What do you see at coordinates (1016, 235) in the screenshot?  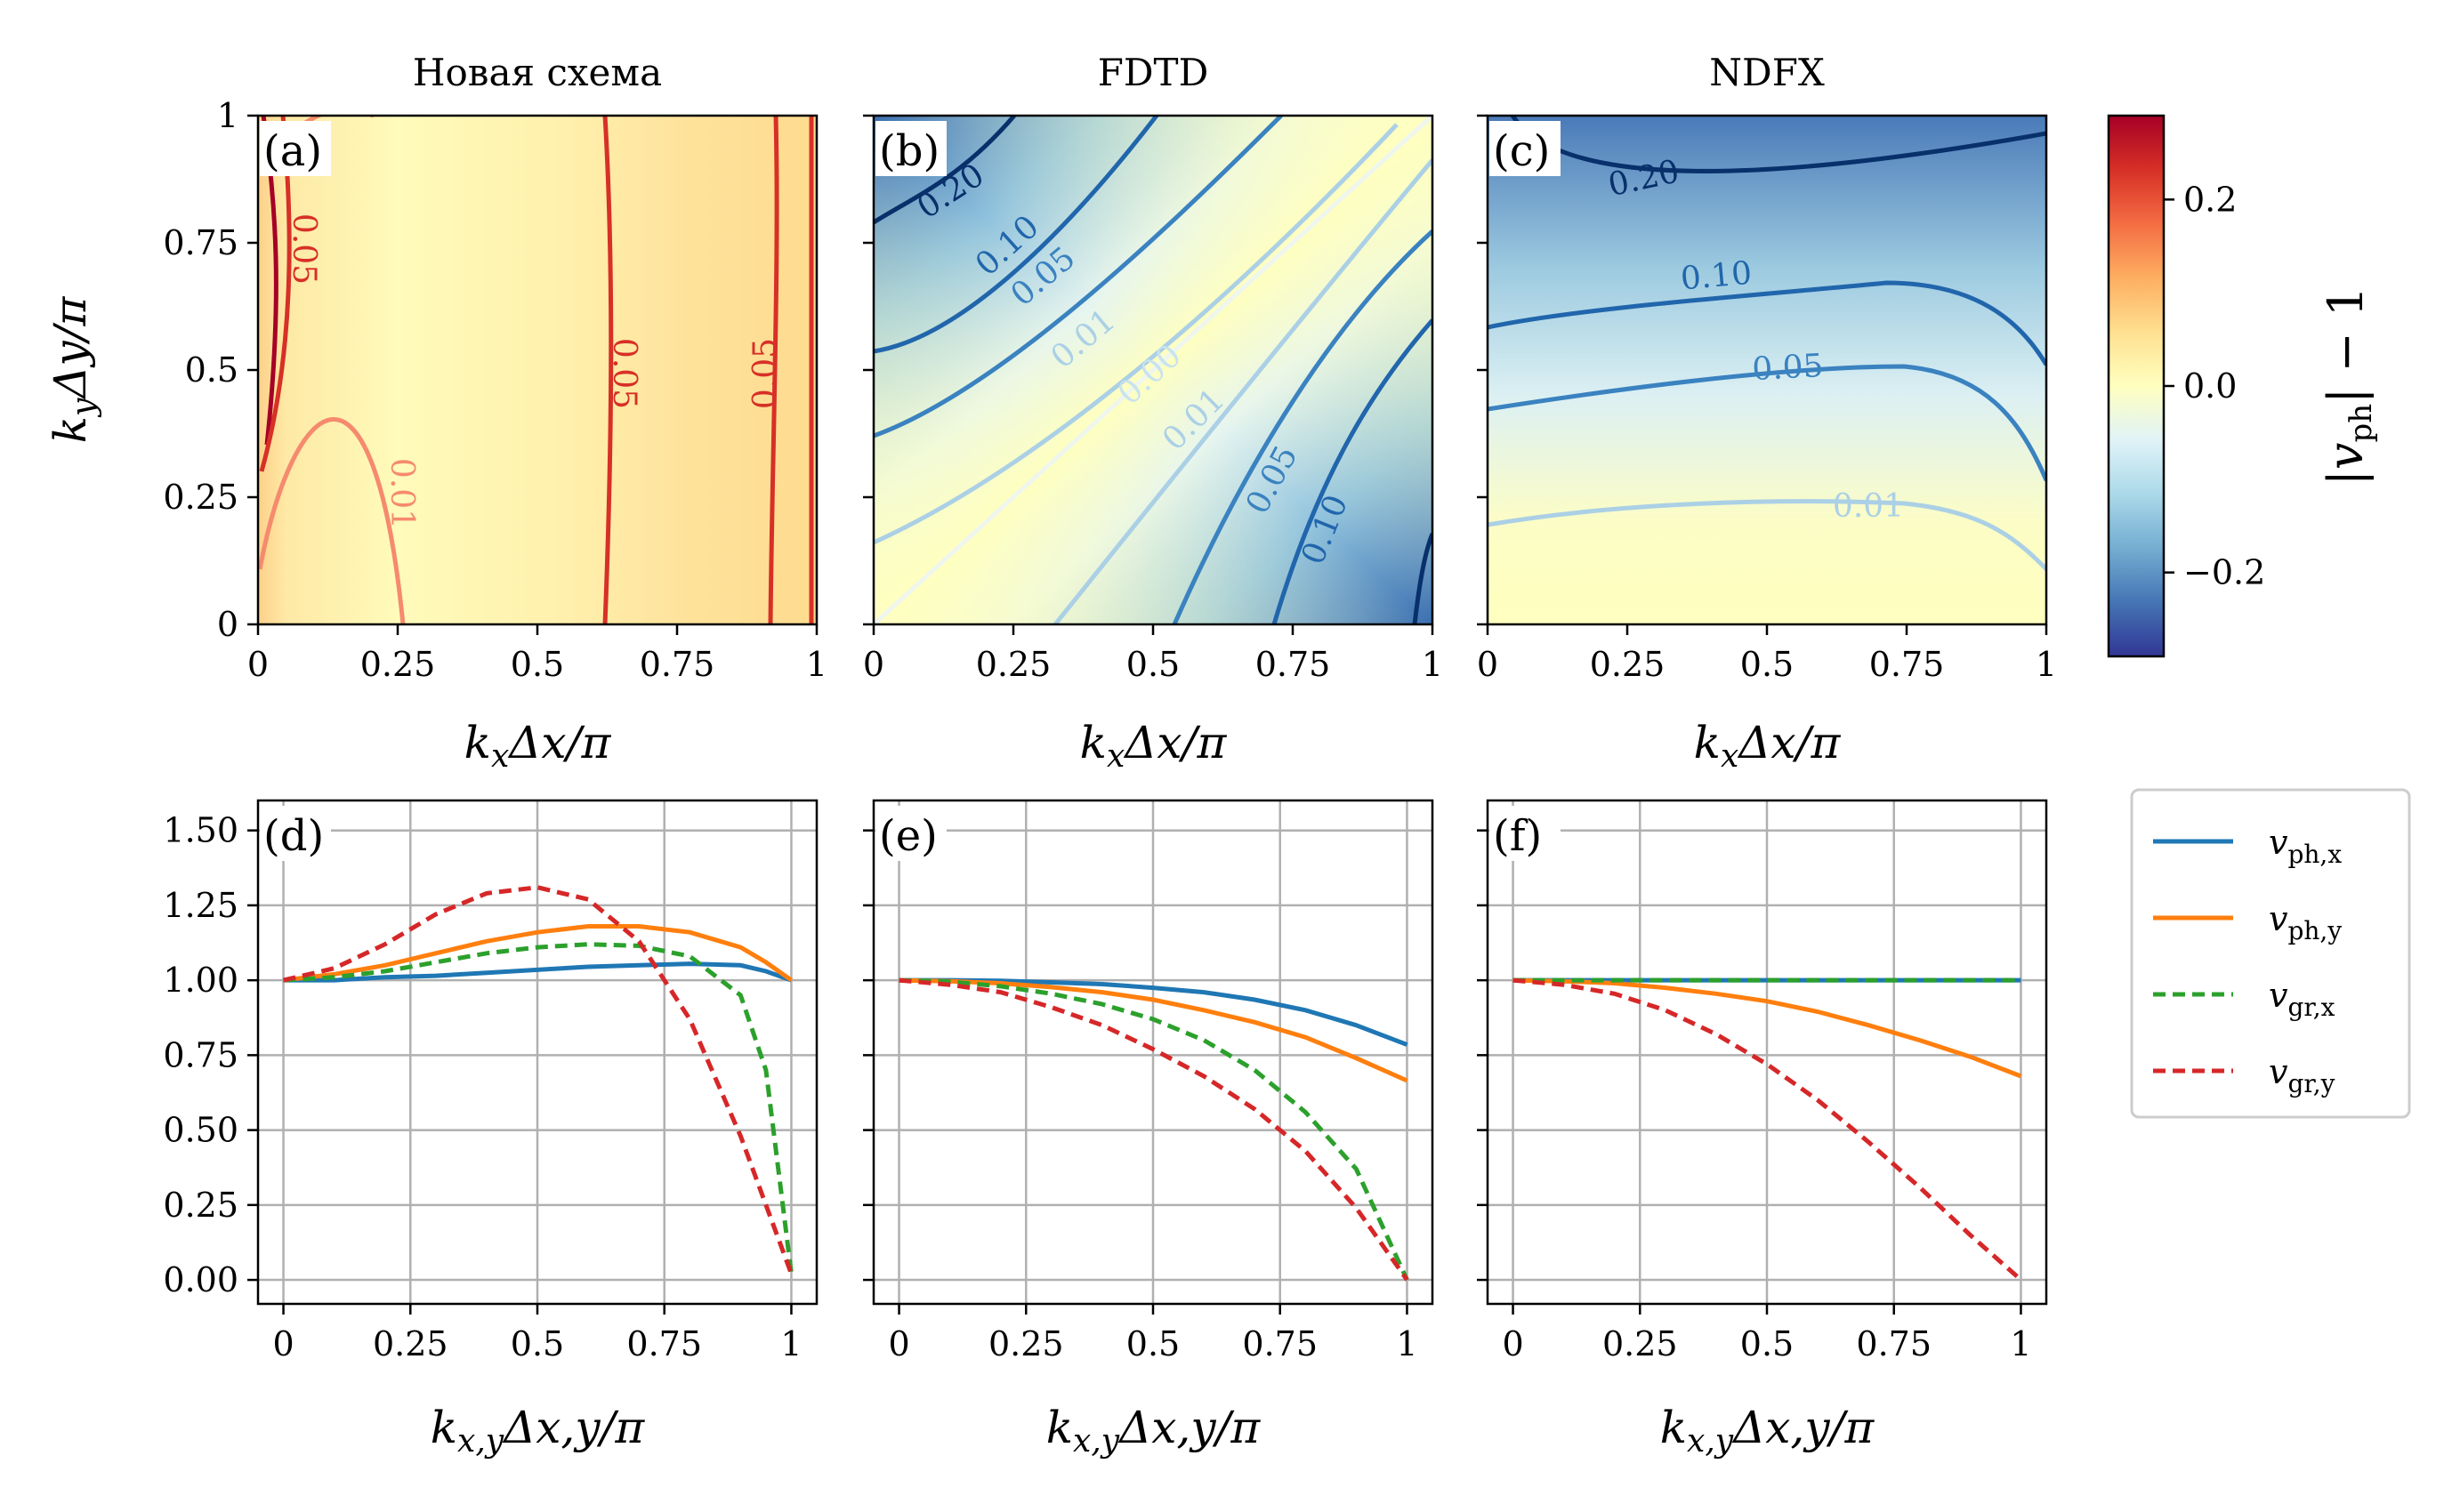 I see `contour-b-010-upper` at bounding box center [1016, 235].